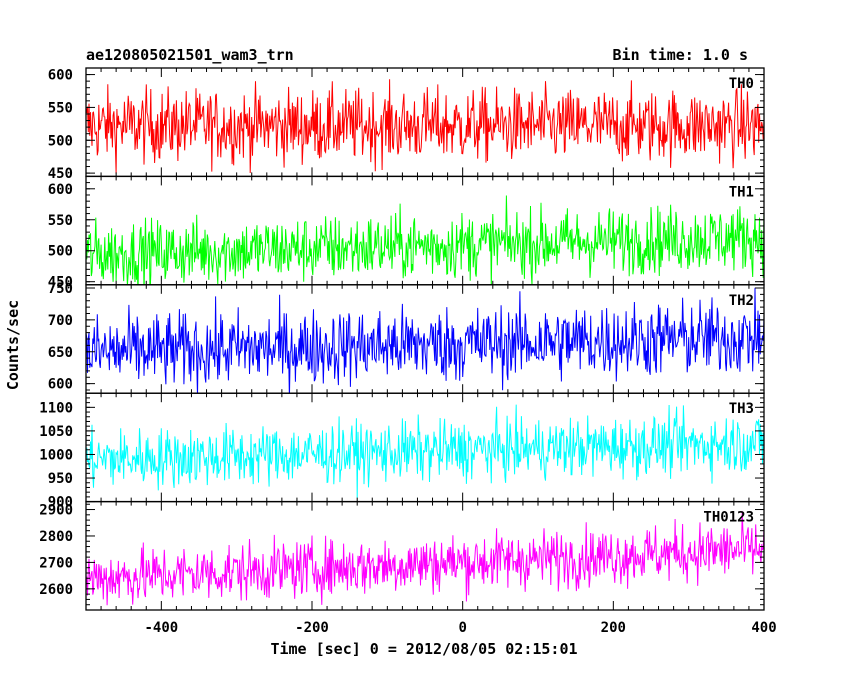  Describe the element at coordinates (763, 628) in the screenshot. I see `x-tick-label: 400` at that location.